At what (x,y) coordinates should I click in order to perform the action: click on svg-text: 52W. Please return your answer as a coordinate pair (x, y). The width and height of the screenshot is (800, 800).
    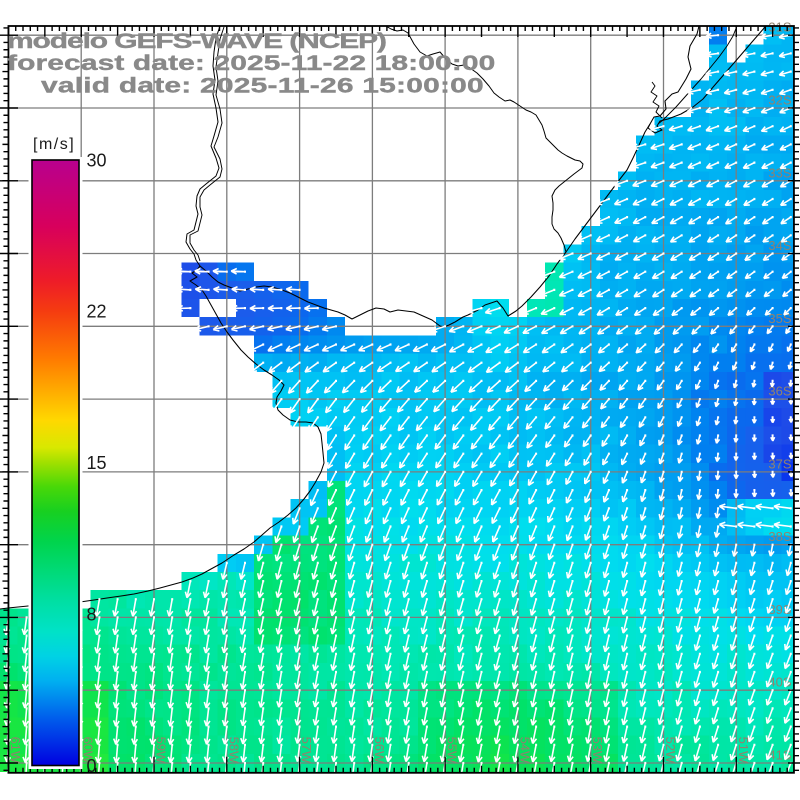
    Looking at the image, I should click on (670, 750).